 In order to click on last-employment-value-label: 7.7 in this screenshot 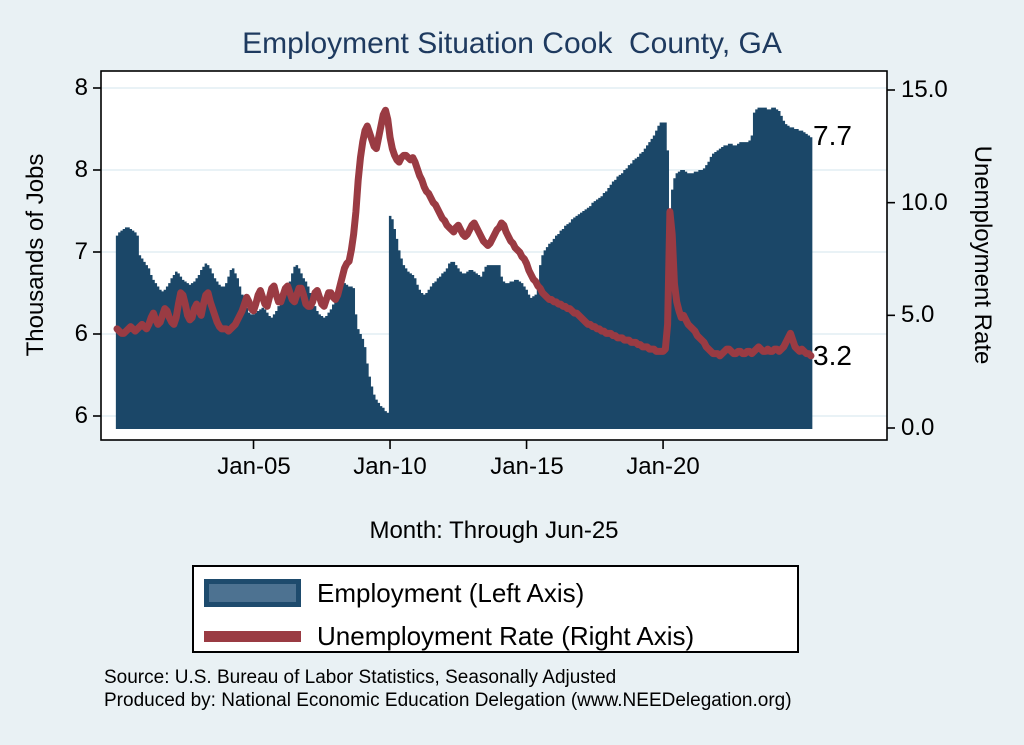, I will do `click(832, 135)`.